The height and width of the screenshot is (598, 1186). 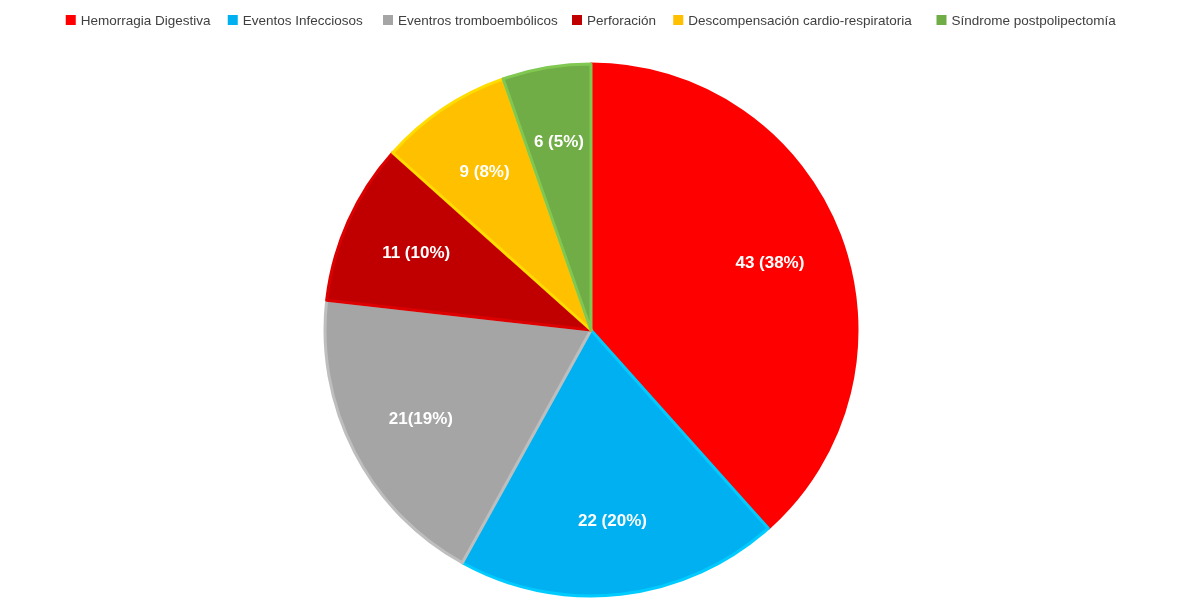 What do you see at coordinates (615, 463) in the screenshot?
I see `pie-slice` at bounding box center [615, 463].